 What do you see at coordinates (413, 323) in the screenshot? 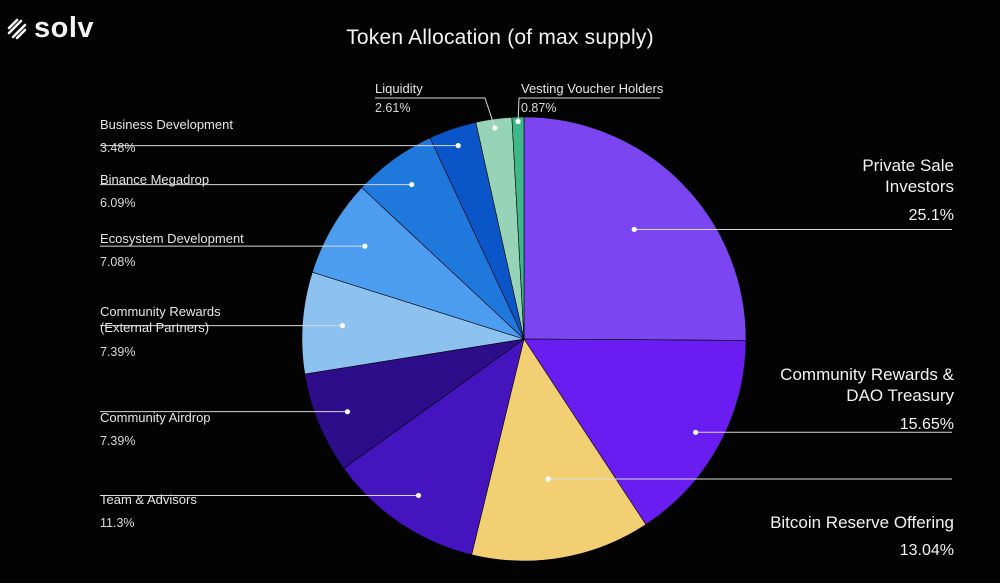
I see `pie-slice-community-rewards-external-partners` at bounding box center [413, 323].